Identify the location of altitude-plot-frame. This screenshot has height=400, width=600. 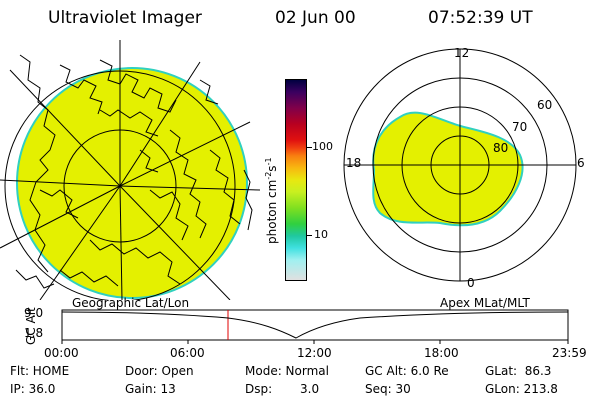
(315, 325).